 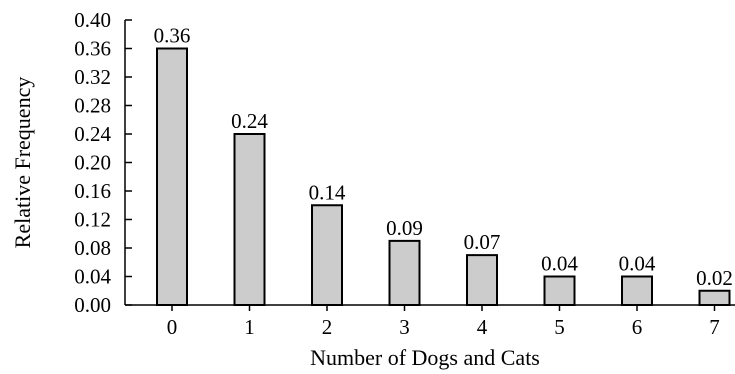 What do you see at coordinates (92, 106) in the screenshot?
I see `y-tick-label: 0.28` at bounding box center [92, 106].